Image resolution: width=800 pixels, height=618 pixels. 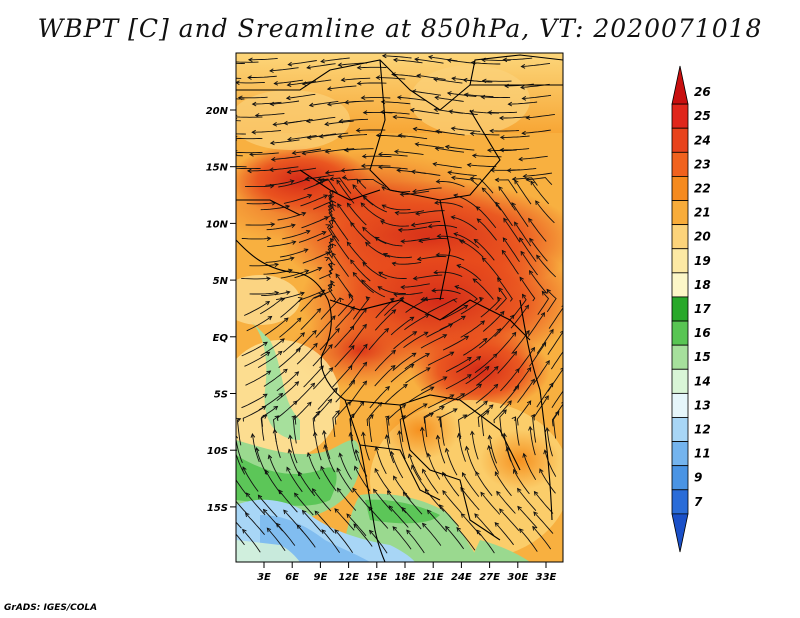 What do you see at coordinates (702, 405) in the screenshot?
I see `colorbar-label: 13` at bounding box center [702, 405].